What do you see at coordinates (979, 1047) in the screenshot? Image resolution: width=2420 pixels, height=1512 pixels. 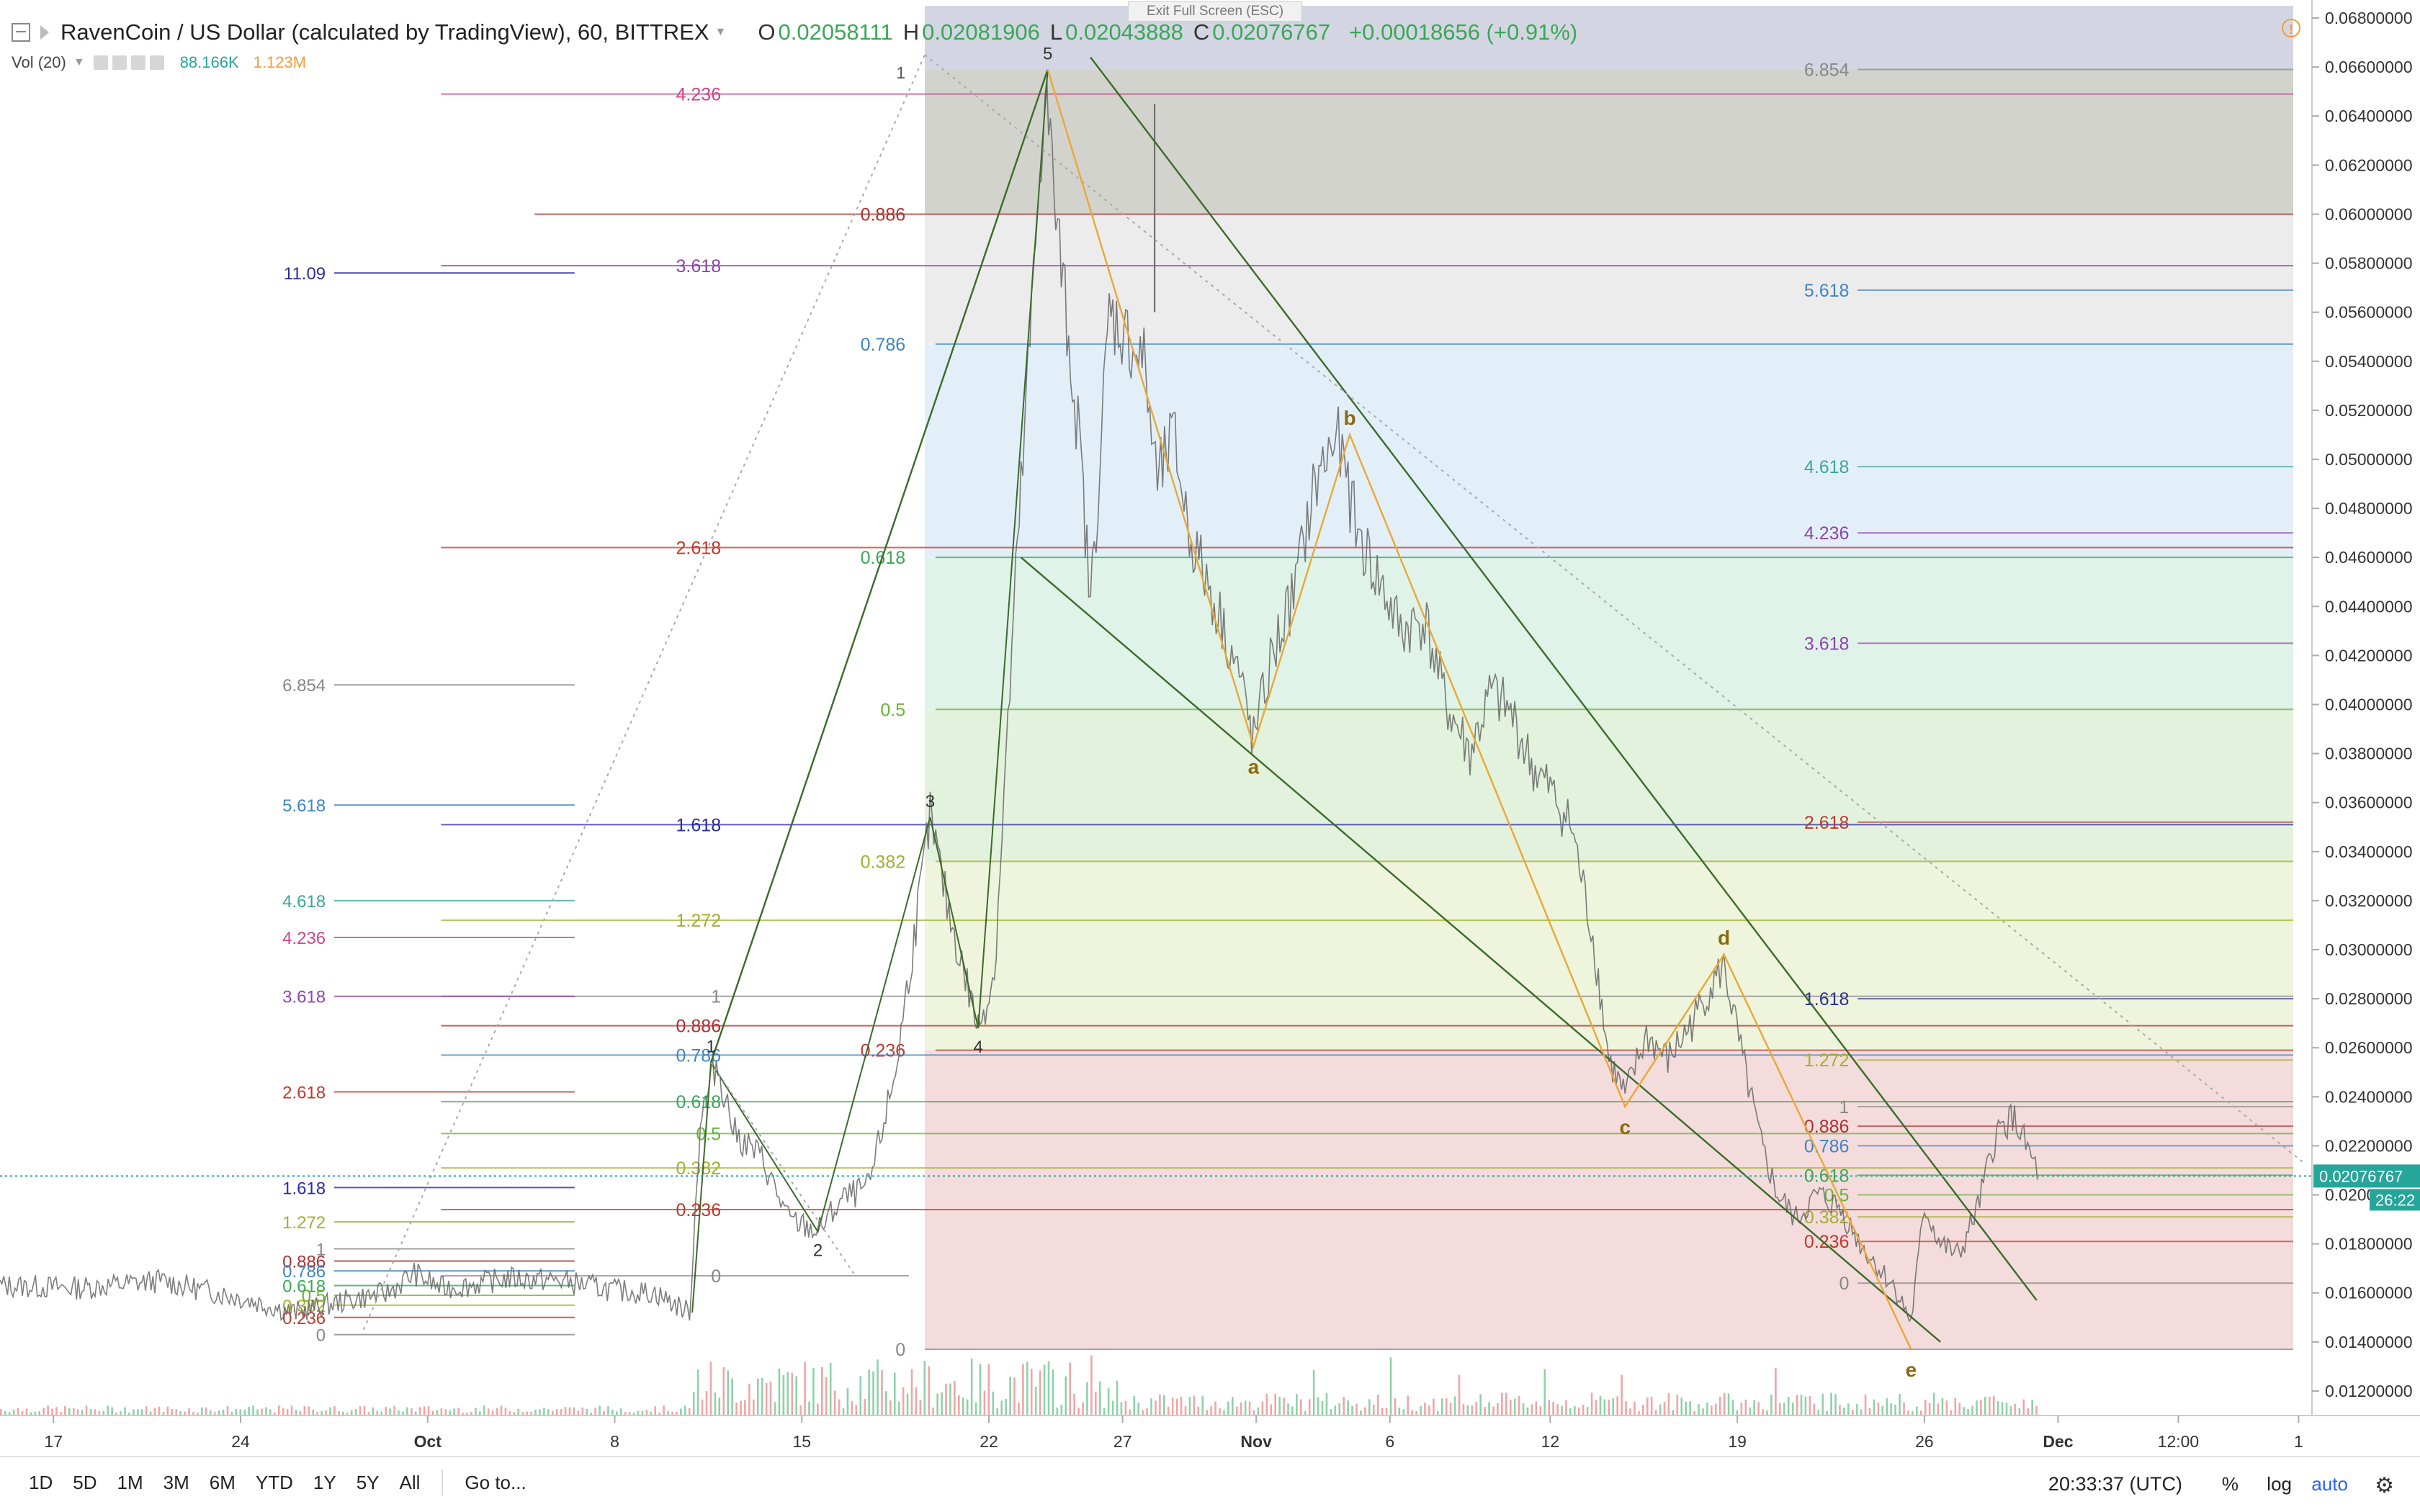 I see `impulse-label-4: 4` at bounding box center [979, 1047].